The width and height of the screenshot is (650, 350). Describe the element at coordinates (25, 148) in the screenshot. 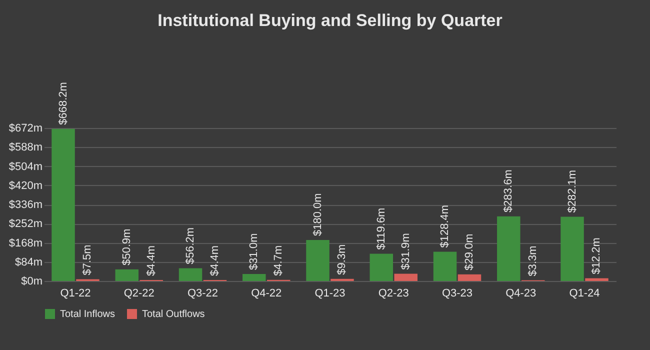

I see `y-tick-label: $588m` at that location.